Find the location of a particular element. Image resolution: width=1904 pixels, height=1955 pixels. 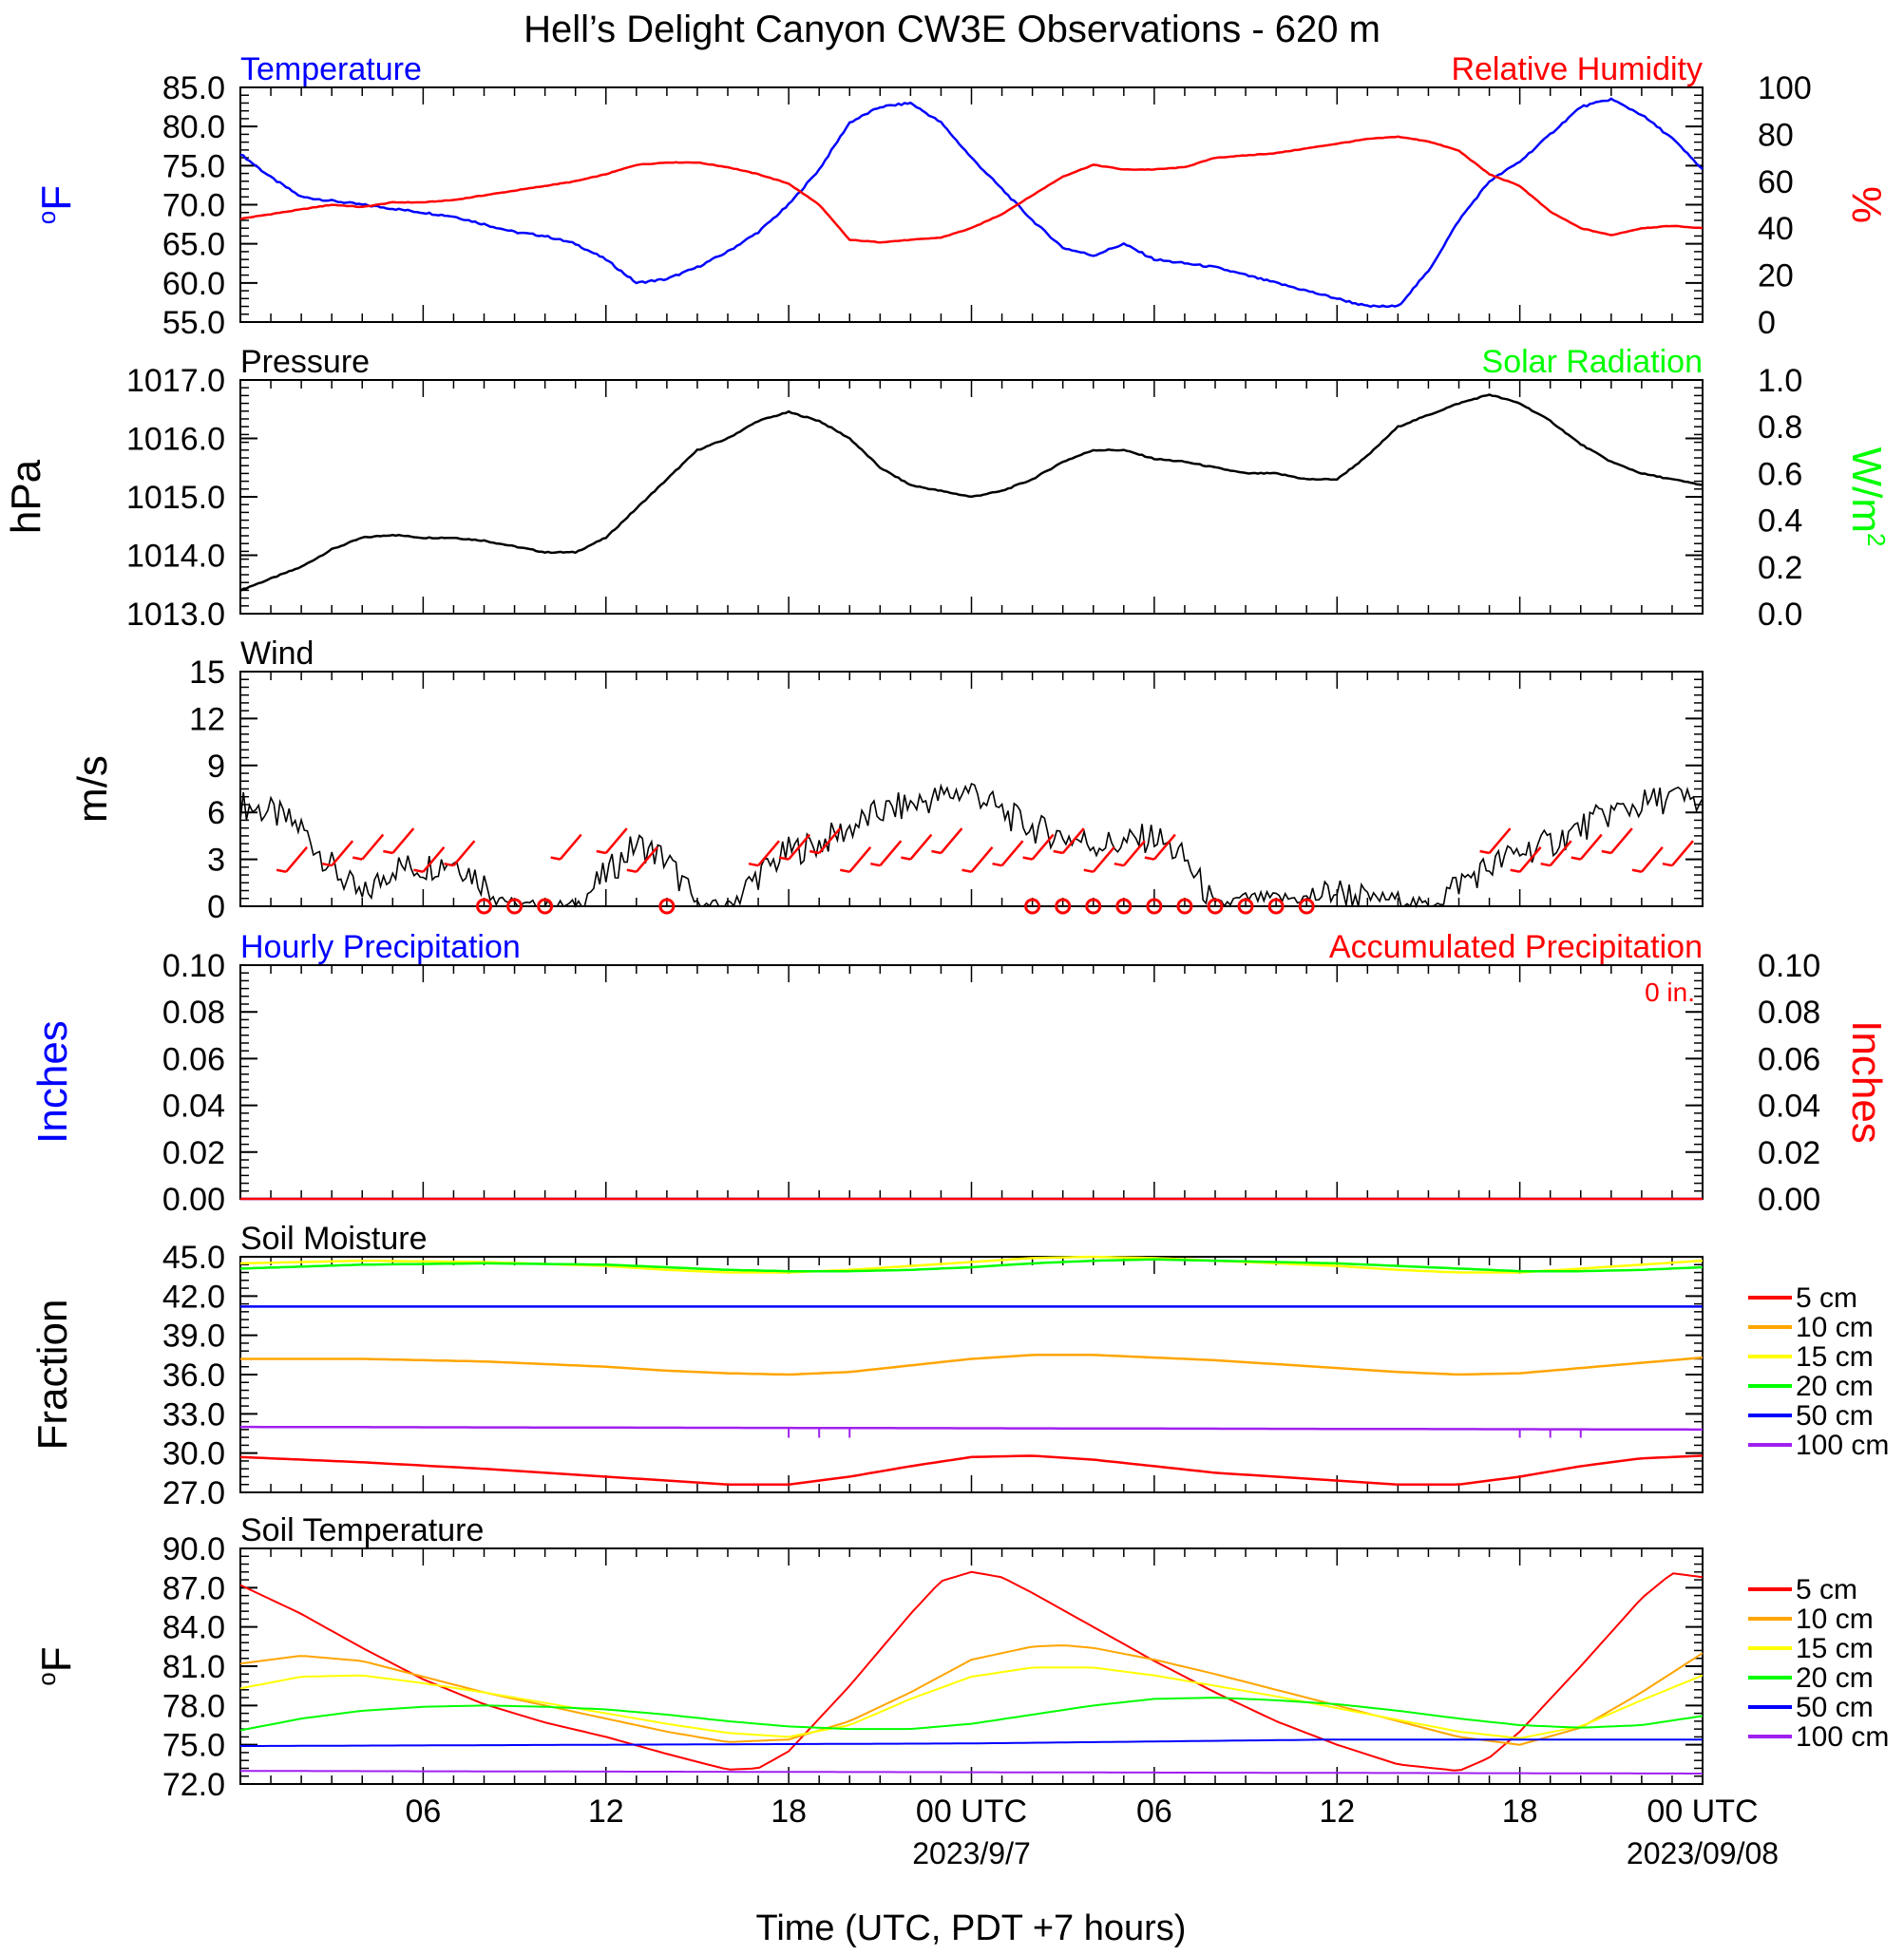

y-tick-label-left: 0.02 is located at coordinates (193, 1153).